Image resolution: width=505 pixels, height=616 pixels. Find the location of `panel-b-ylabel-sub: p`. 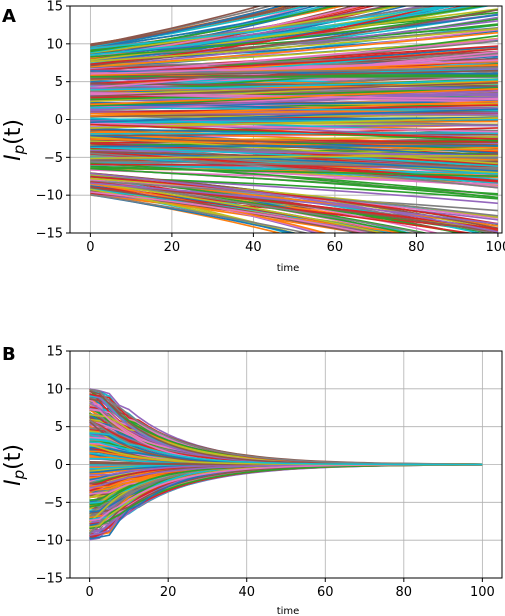

panel-b-ylabel-sub: p is located at coordinates (19, 475).